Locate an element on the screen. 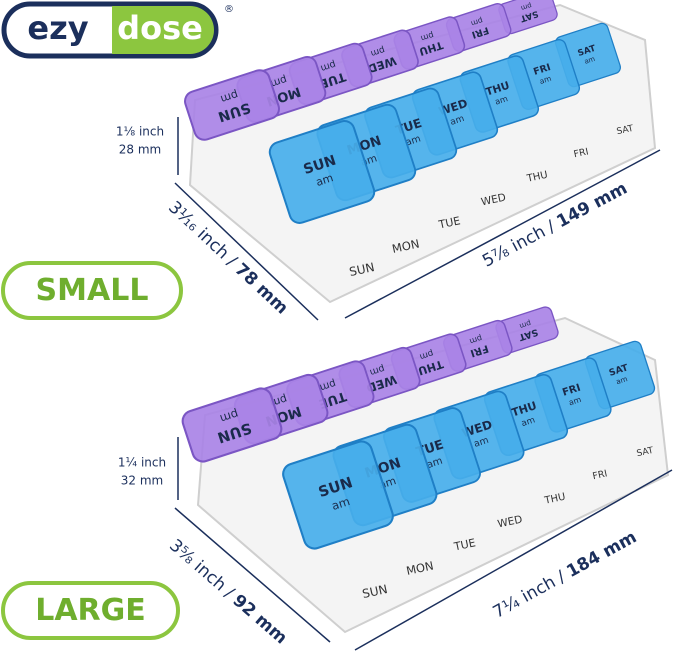  logo: ezy dose ® is located at coordinates (117, 30).